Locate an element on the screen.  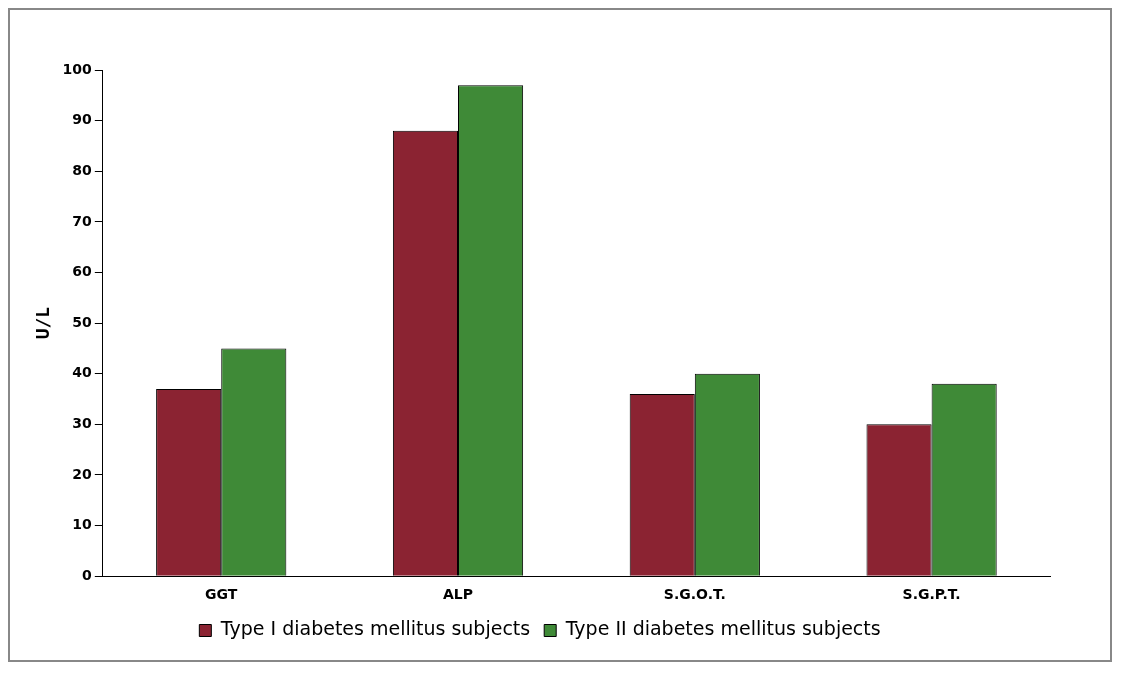
legend-label: Type I diabetes mellitus subjects is located at coordinates (375, 628).